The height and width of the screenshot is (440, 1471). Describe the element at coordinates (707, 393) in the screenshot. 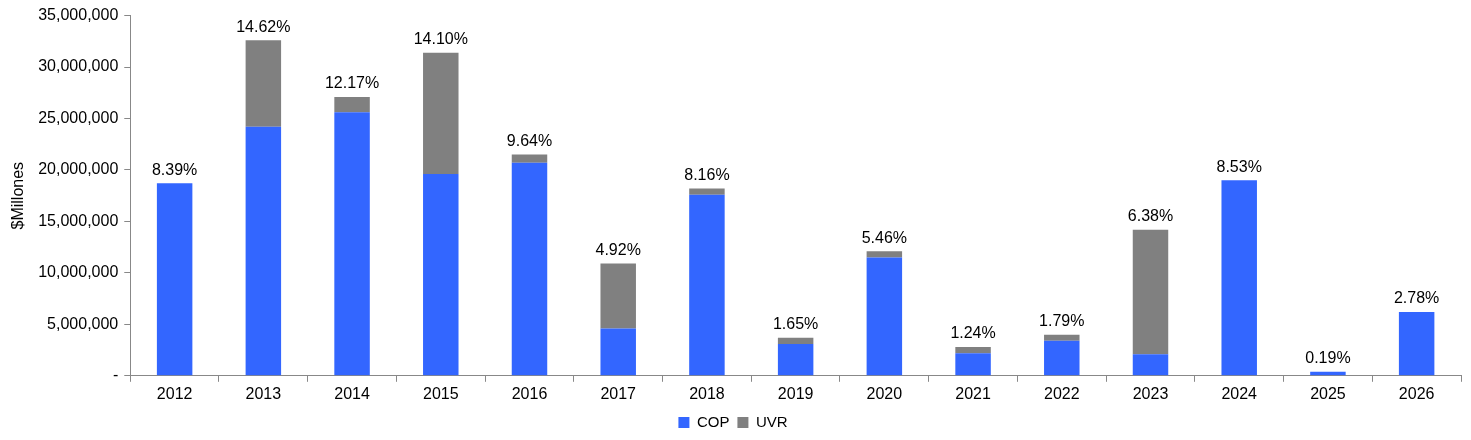

I see `x-tick-label: 2018` at that location.